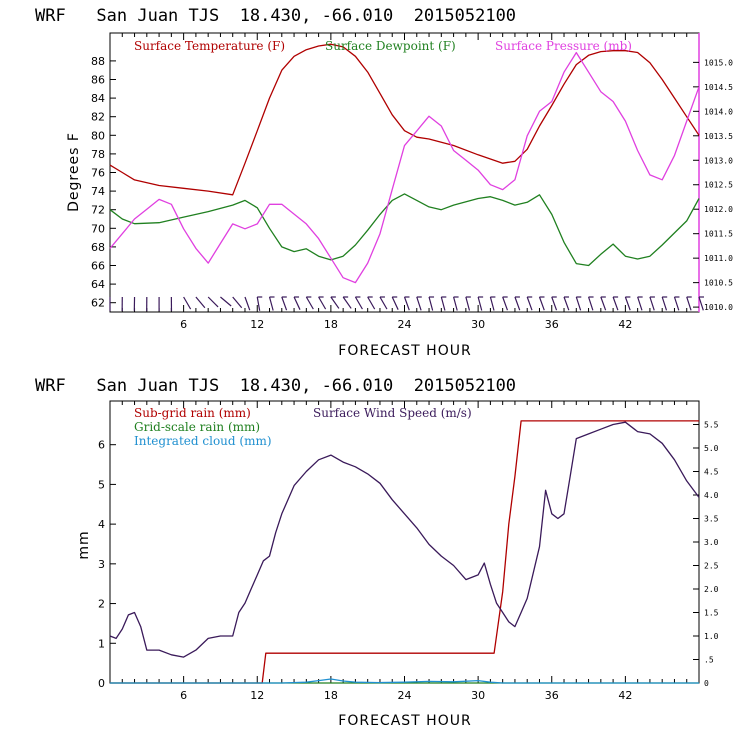 Image resolution: width=740 pixels, height=740 pixels. Describe the element at coordinates (101, 484) in the screenshot. I see `y-tick-label: 5` at that location.